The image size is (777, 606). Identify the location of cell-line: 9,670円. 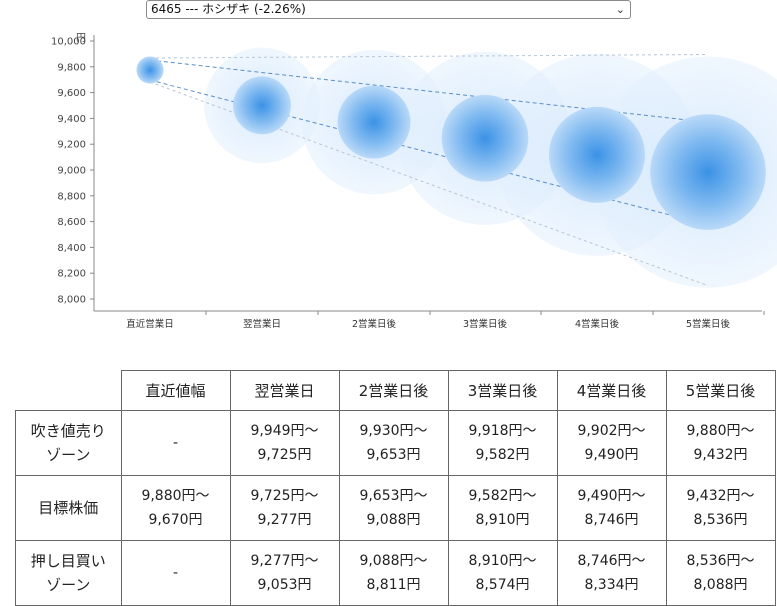
(175, 520).